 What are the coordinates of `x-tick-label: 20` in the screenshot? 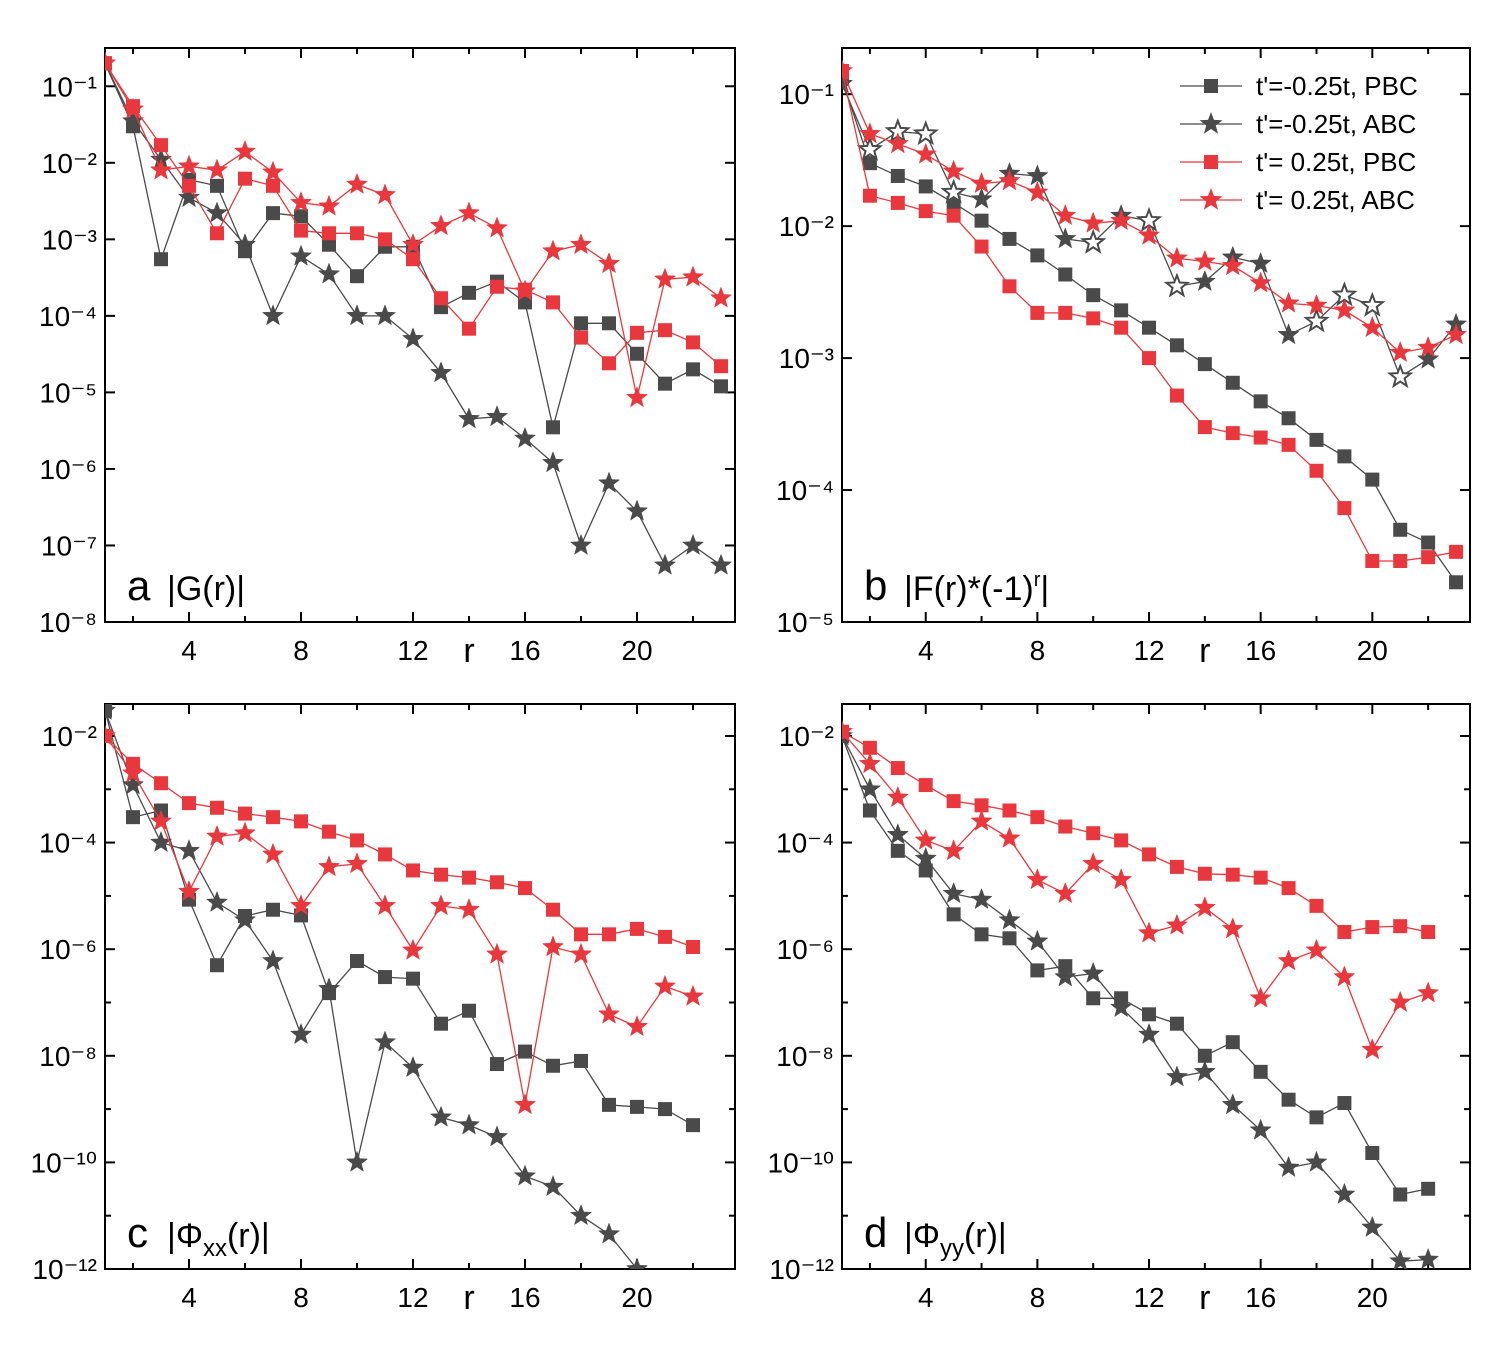 It's located at (1372, 1297).